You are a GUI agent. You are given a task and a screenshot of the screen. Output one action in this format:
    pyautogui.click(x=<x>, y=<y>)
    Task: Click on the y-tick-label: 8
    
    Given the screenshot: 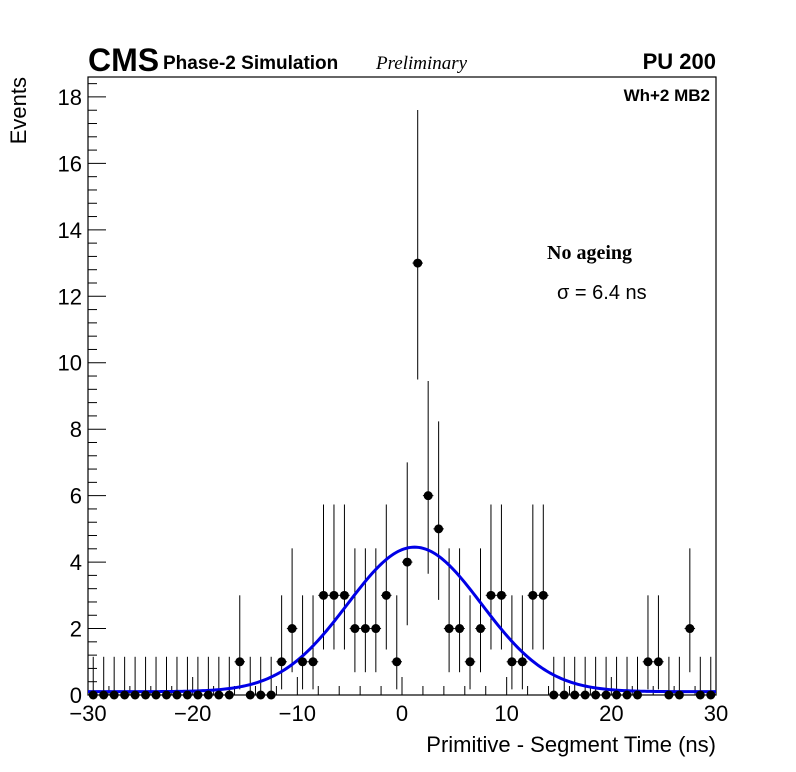 What is the action you would take?
    pyautogui.click(x=76, y=429)
    